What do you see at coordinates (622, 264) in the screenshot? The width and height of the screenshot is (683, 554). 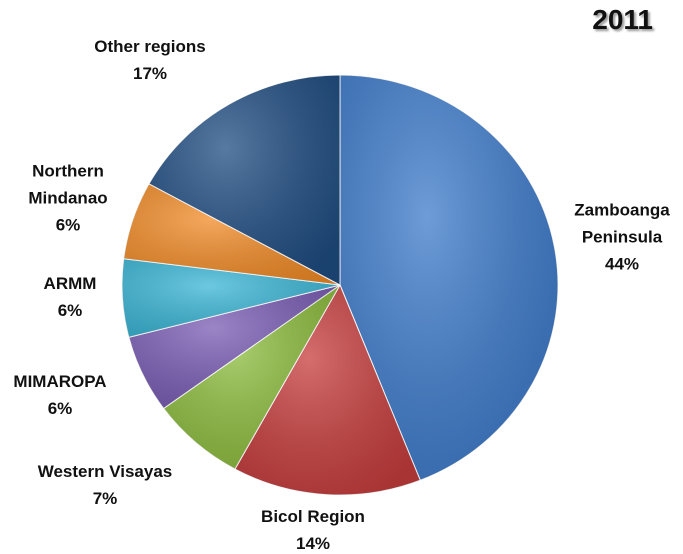 I see `value-label: 44%` at bounding box center [622, 264].